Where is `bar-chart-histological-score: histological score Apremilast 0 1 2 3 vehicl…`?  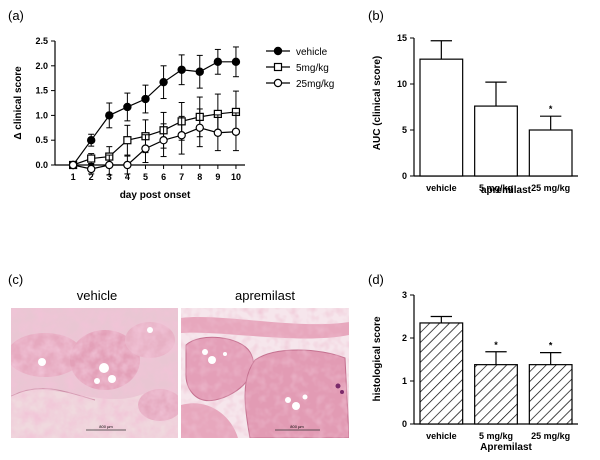
bar-chart-histological-score: histological score Apremilast 0 1 2 3 vehicl… is located at coordinates (475, 371).